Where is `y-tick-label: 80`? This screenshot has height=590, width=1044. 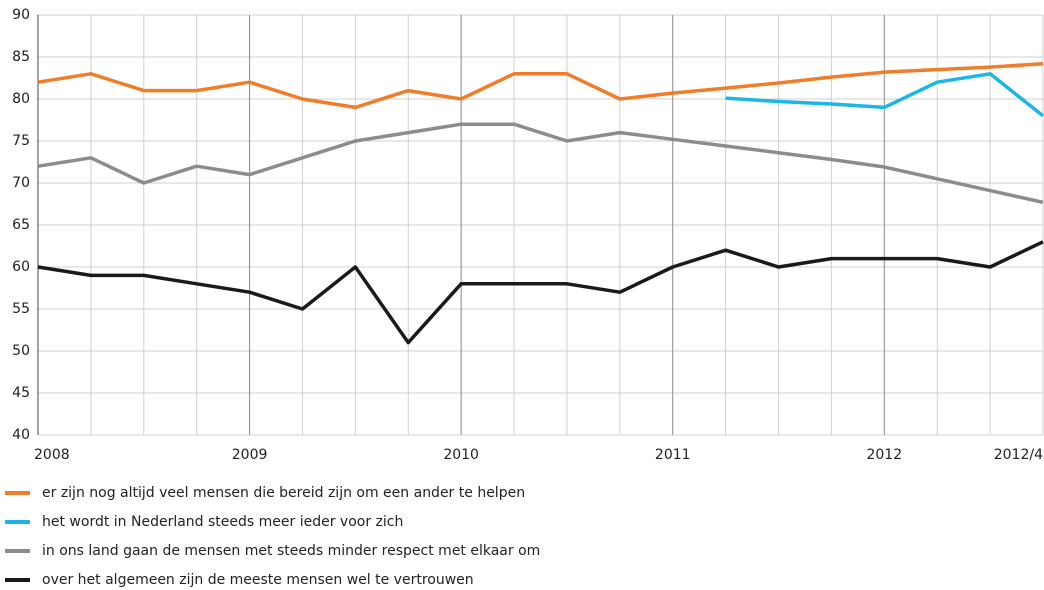 y-tick-label: 80 is located at coordinates (21, 99).